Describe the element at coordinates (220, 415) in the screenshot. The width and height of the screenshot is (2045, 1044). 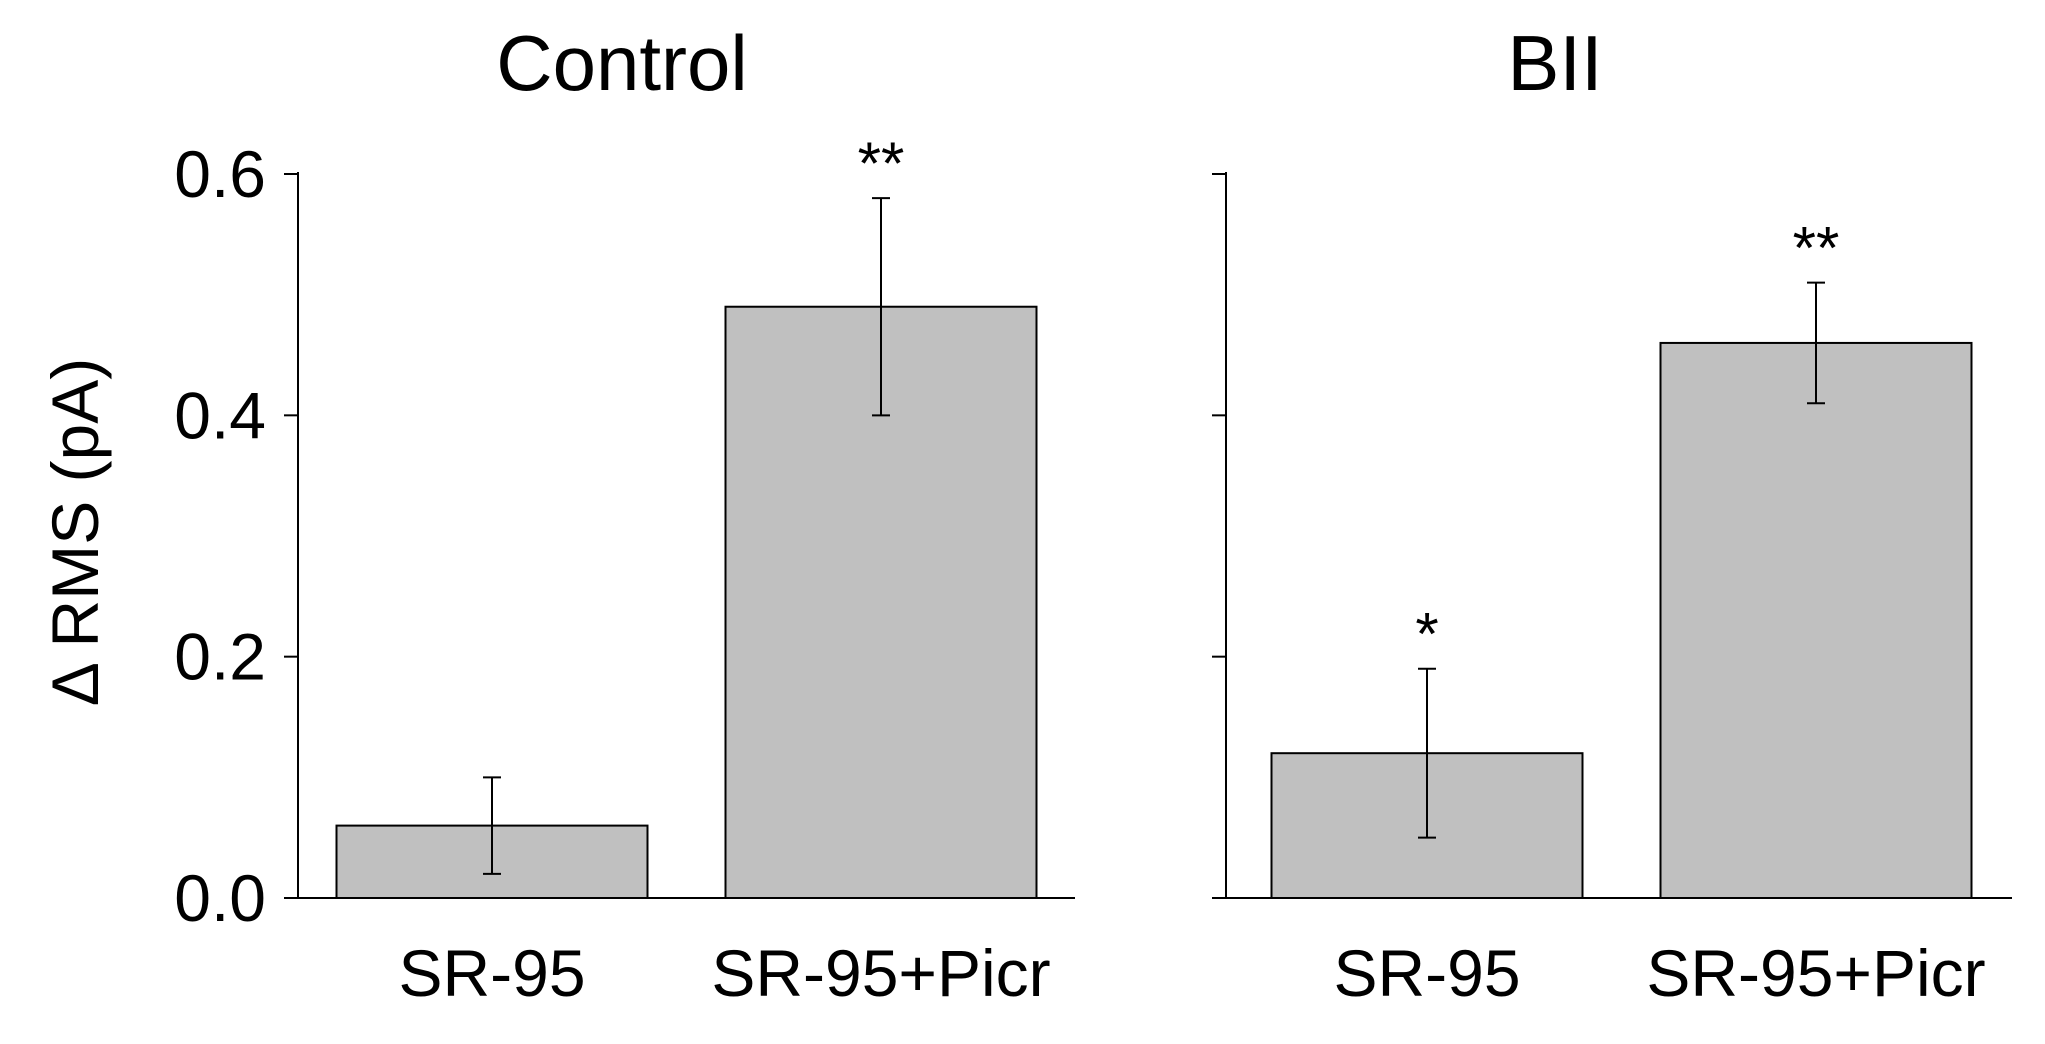
I see `y-tick-label: 0.4` at that location.